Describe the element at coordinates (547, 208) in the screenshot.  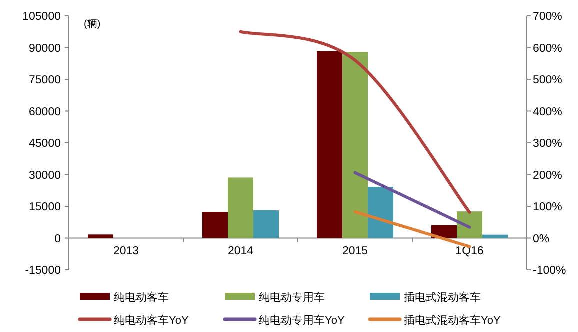
I see `y2-tick-label: 100%` at that location.